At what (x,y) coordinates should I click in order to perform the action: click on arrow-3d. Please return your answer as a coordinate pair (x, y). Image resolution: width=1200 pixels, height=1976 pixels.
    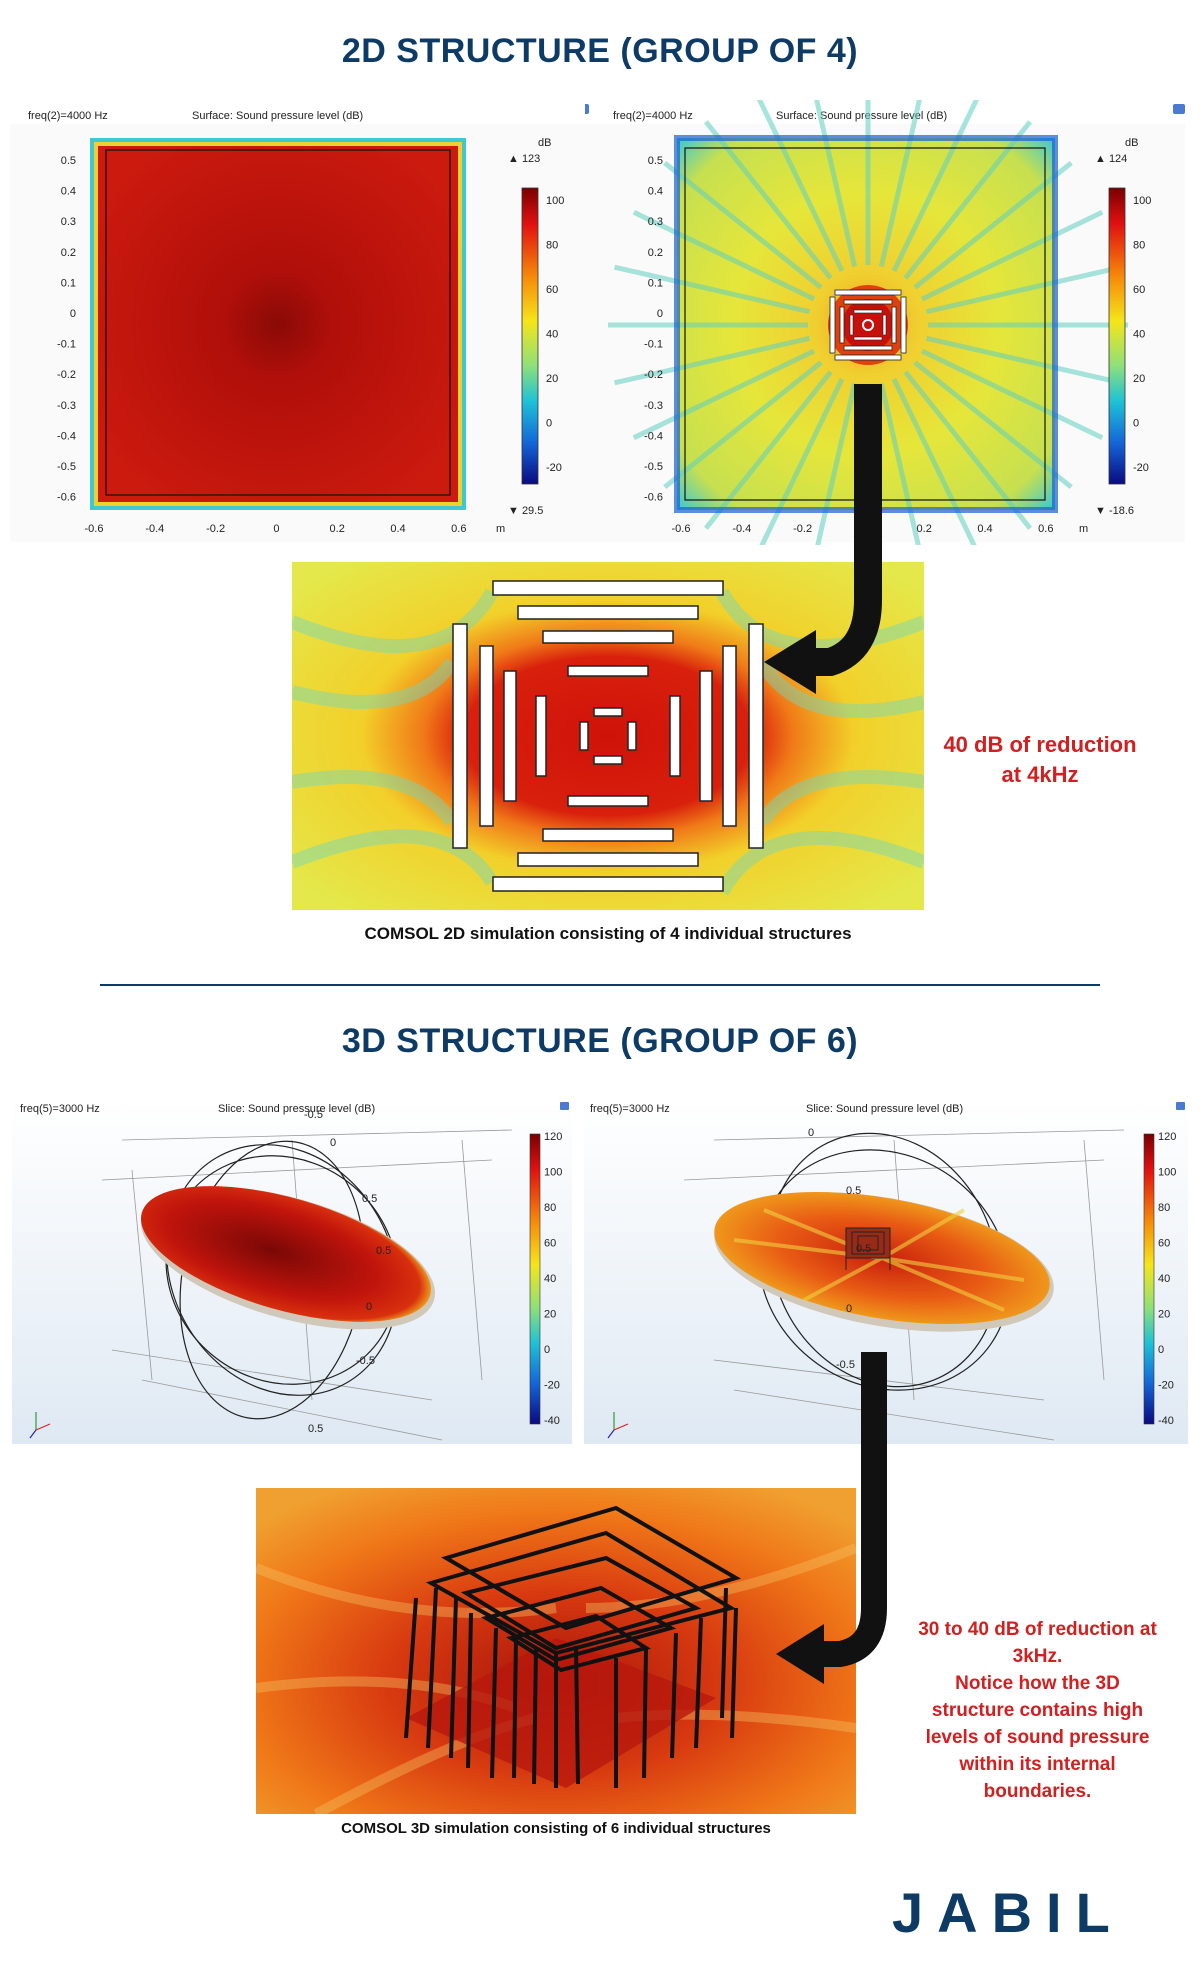
    Looking at the image, I should click on (831, 1518).